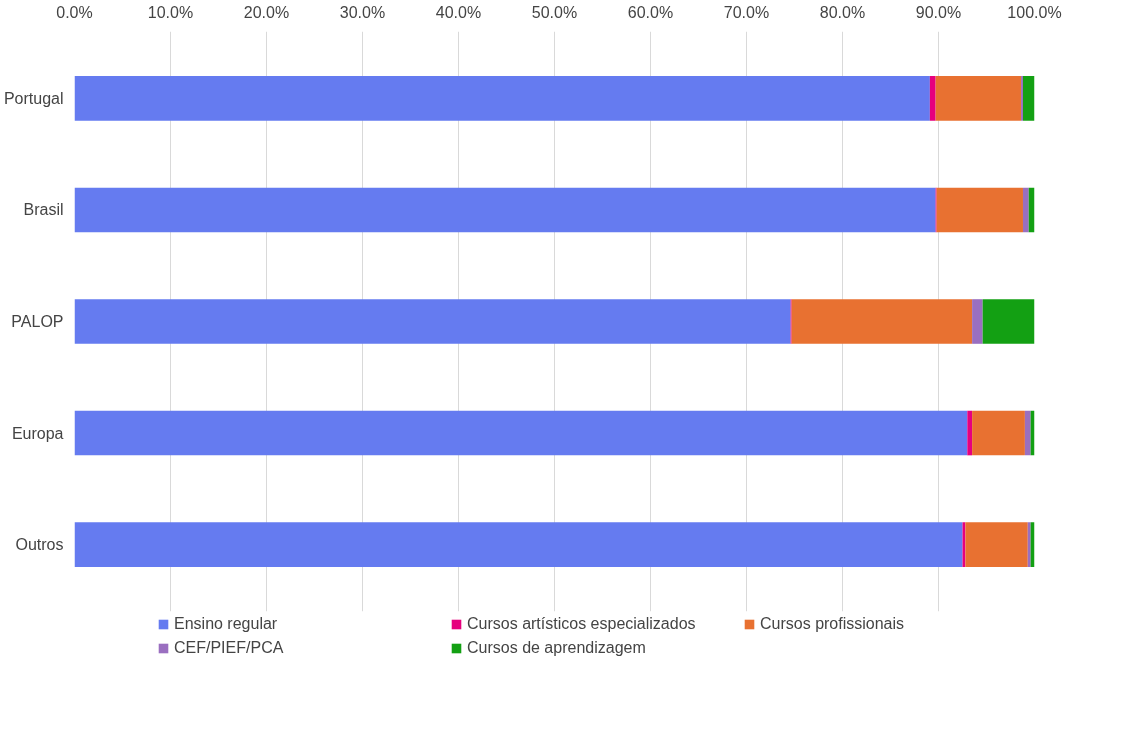 This screenshot has width=1130, height=735. Describe the element at coordinates (170, 12) in the screenshot. I see `x-tick-label: 10.0%` at that location.